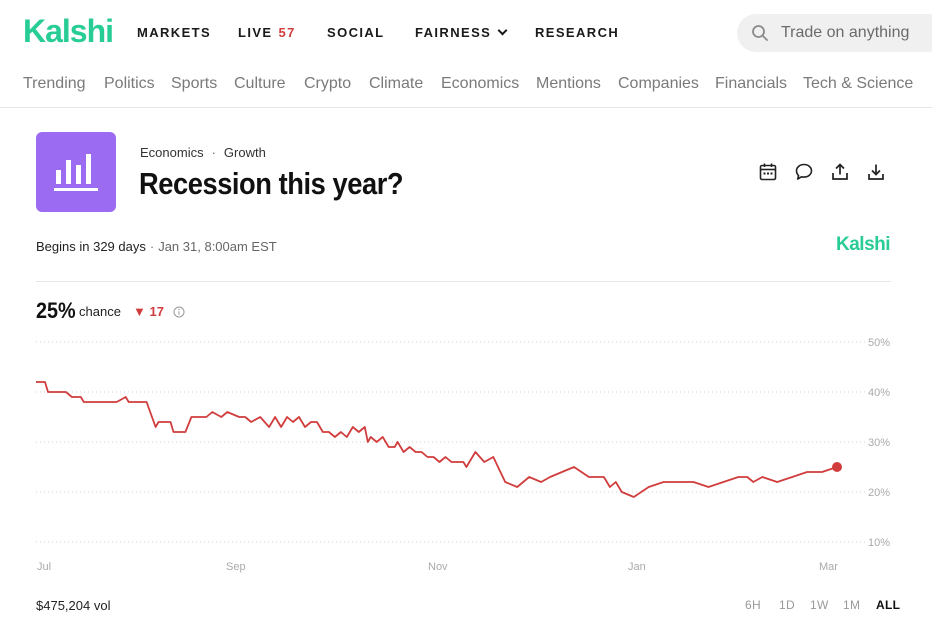 Image resolution: width=932 pixels, height=624 pixels. I want to click on x-tick-label: Nov, so click(438, 567).